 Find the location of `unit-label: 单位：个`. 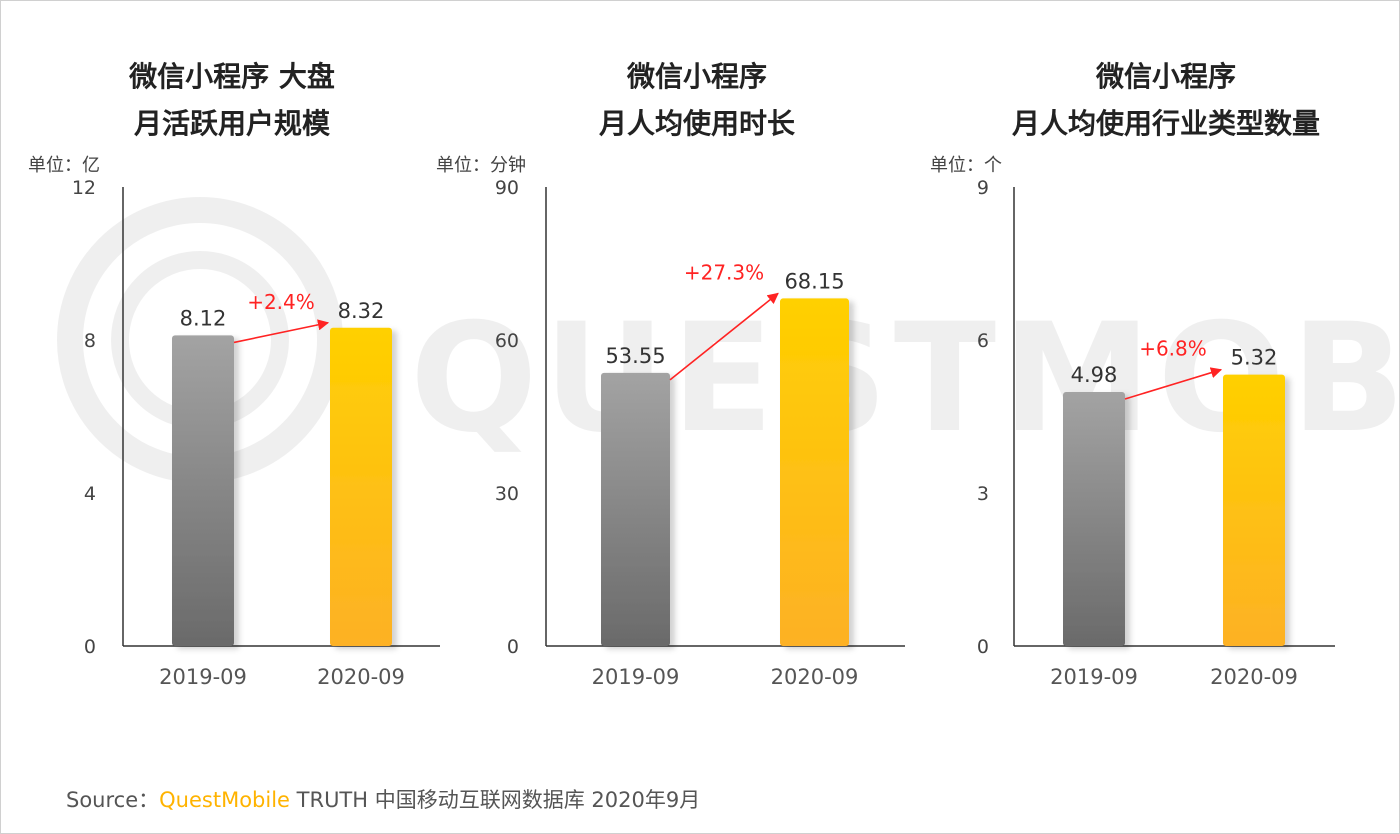

unit-label: 单位：个 is located at coordinates (966, 165).